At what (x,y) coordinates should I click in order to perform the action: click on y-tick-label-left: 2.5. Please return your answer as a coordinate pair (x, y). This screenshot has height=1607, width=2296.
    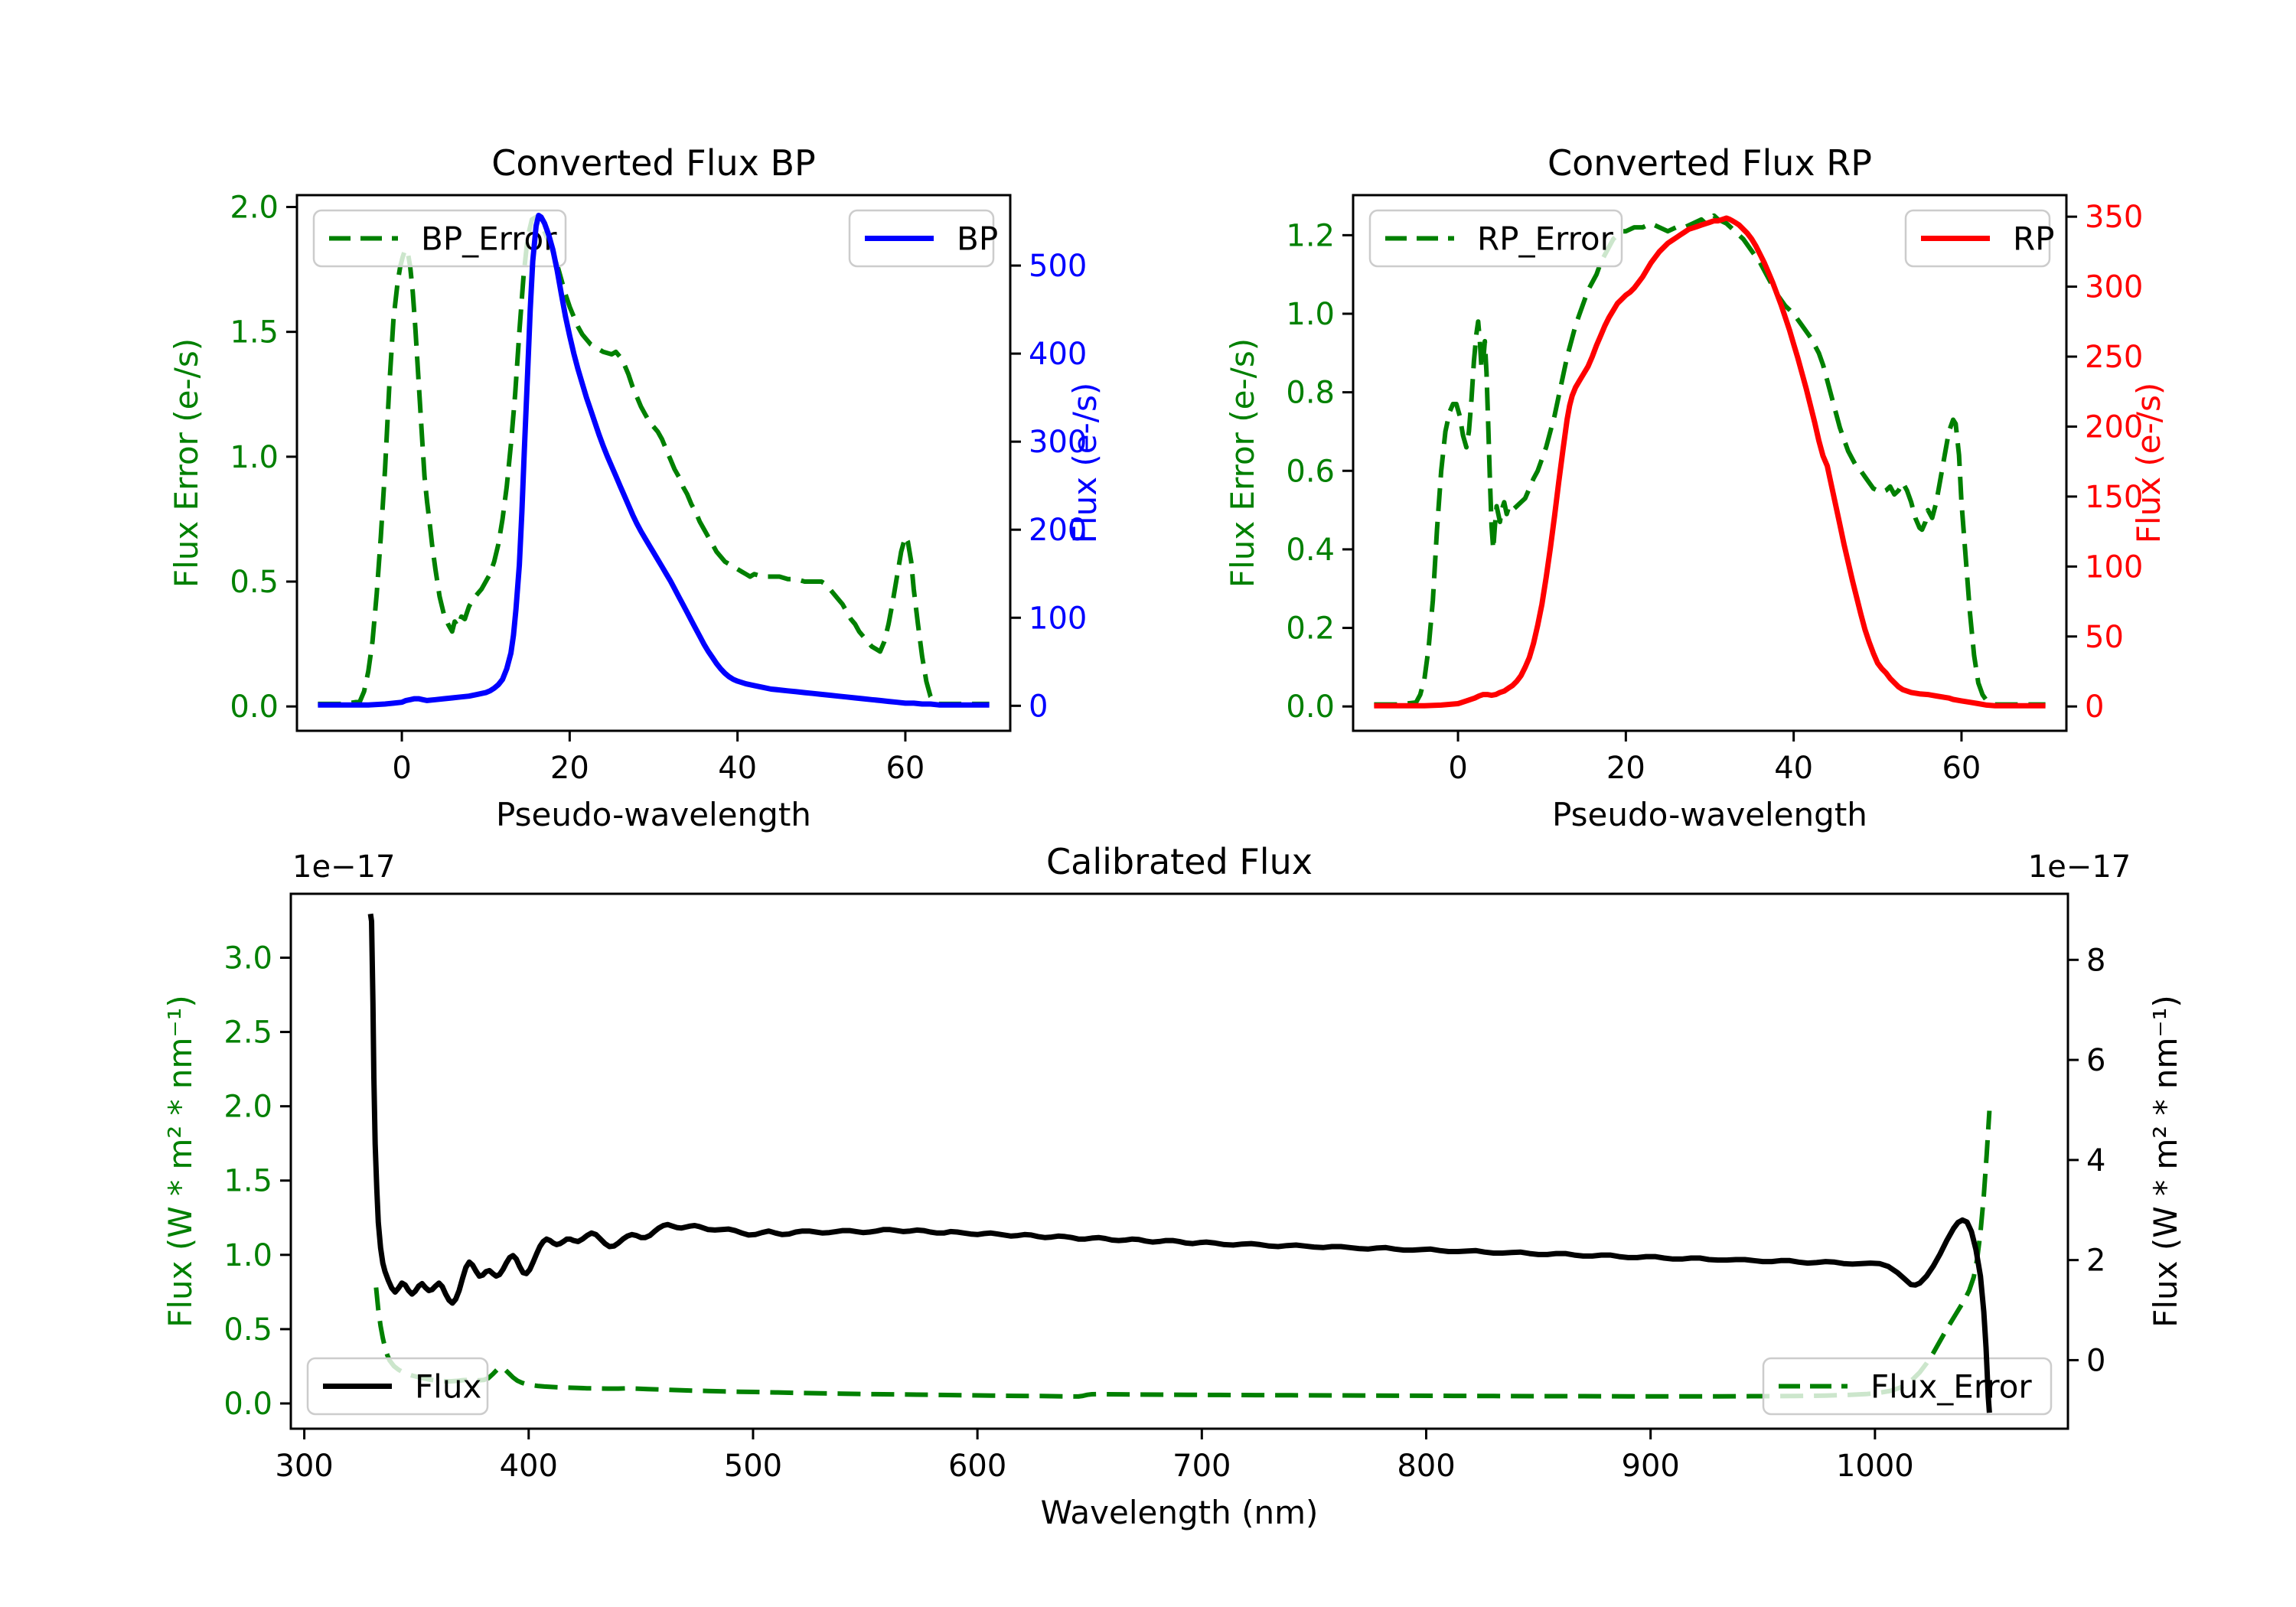
    Looking at the image, I should click on (247, 1033).